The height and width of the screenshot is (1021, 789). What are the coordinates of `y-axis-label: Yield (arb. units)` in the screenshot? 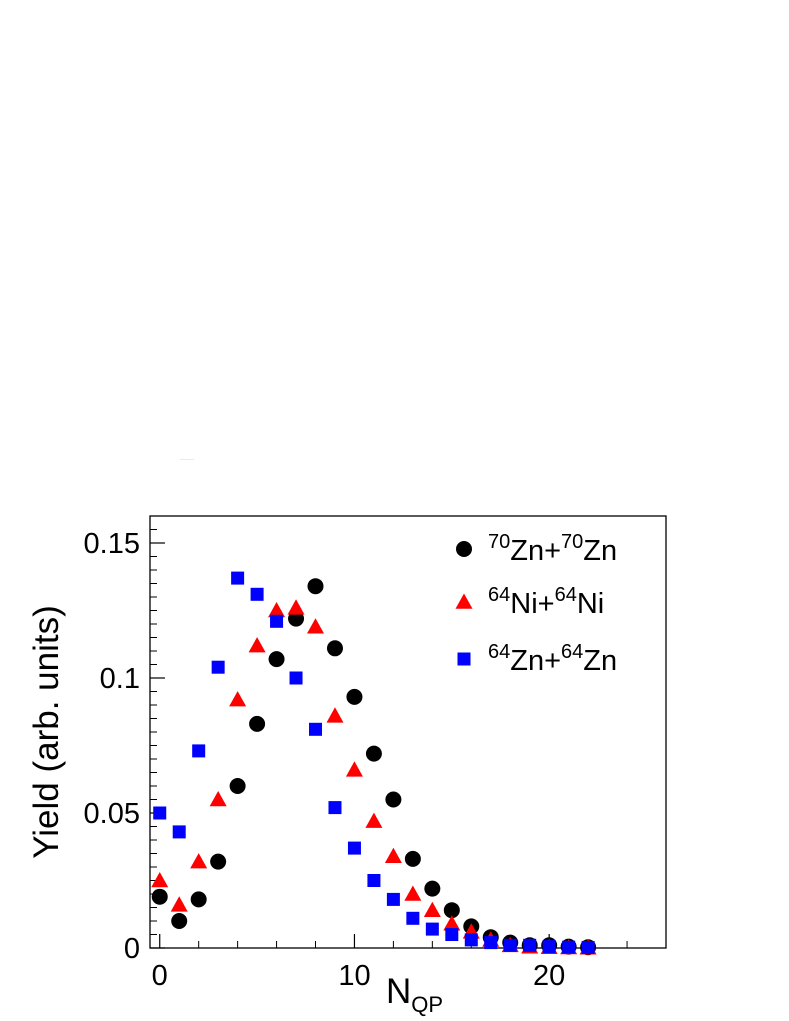 It's located at (46, 732).